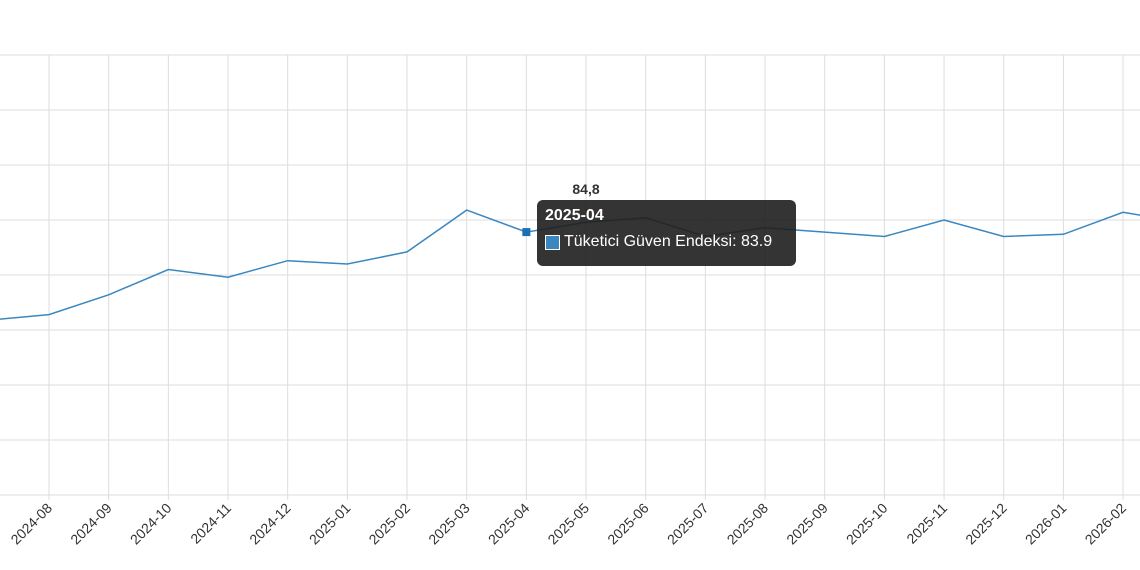  What do you see at coordinates (1046, 524) in the screenshot?
I see `x-tick-label: 2026-01` at bounding box center [1046, 524].